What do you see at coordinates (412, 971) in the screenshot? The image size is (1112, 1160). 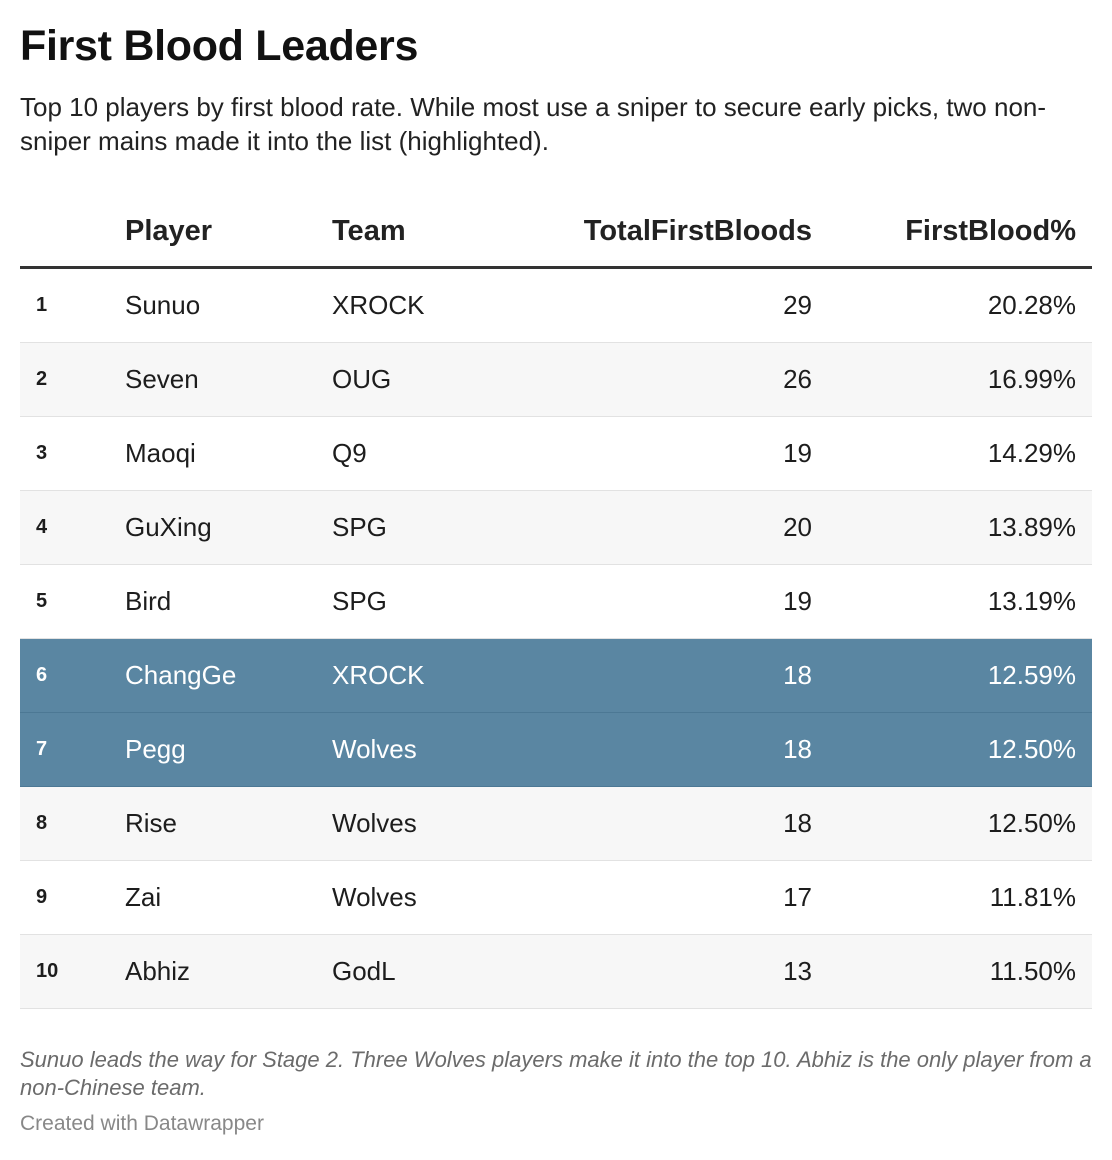 I see `team-cell: GodL` at bounding box center [412, 971].